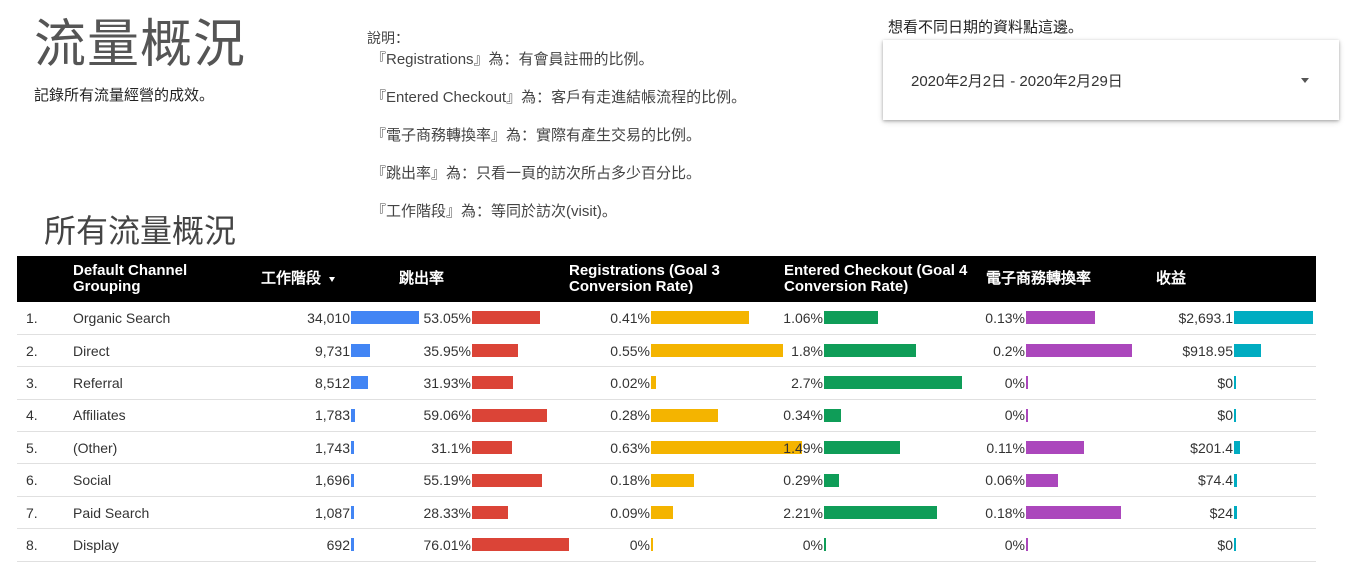 This screenshot has height=581, width=1350. What do you see at coordinates (332, 480) in the screenshot?
I see `sessions-value: 1,696` at bounding box center [332, 480].